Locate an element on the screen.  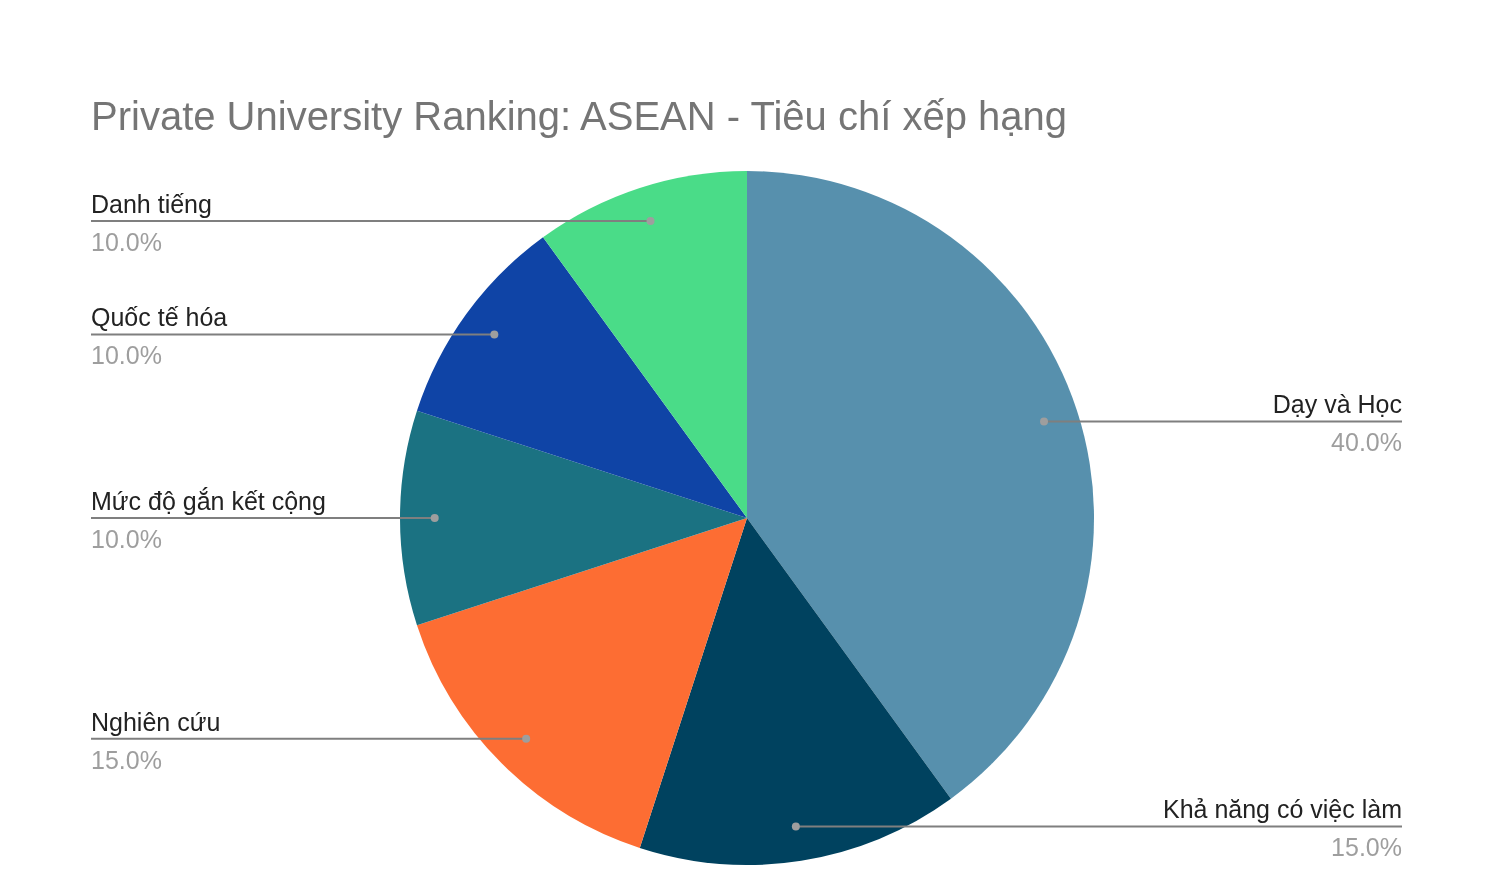
slice-label: Danh tiếng is located at coordinates (151, 203).